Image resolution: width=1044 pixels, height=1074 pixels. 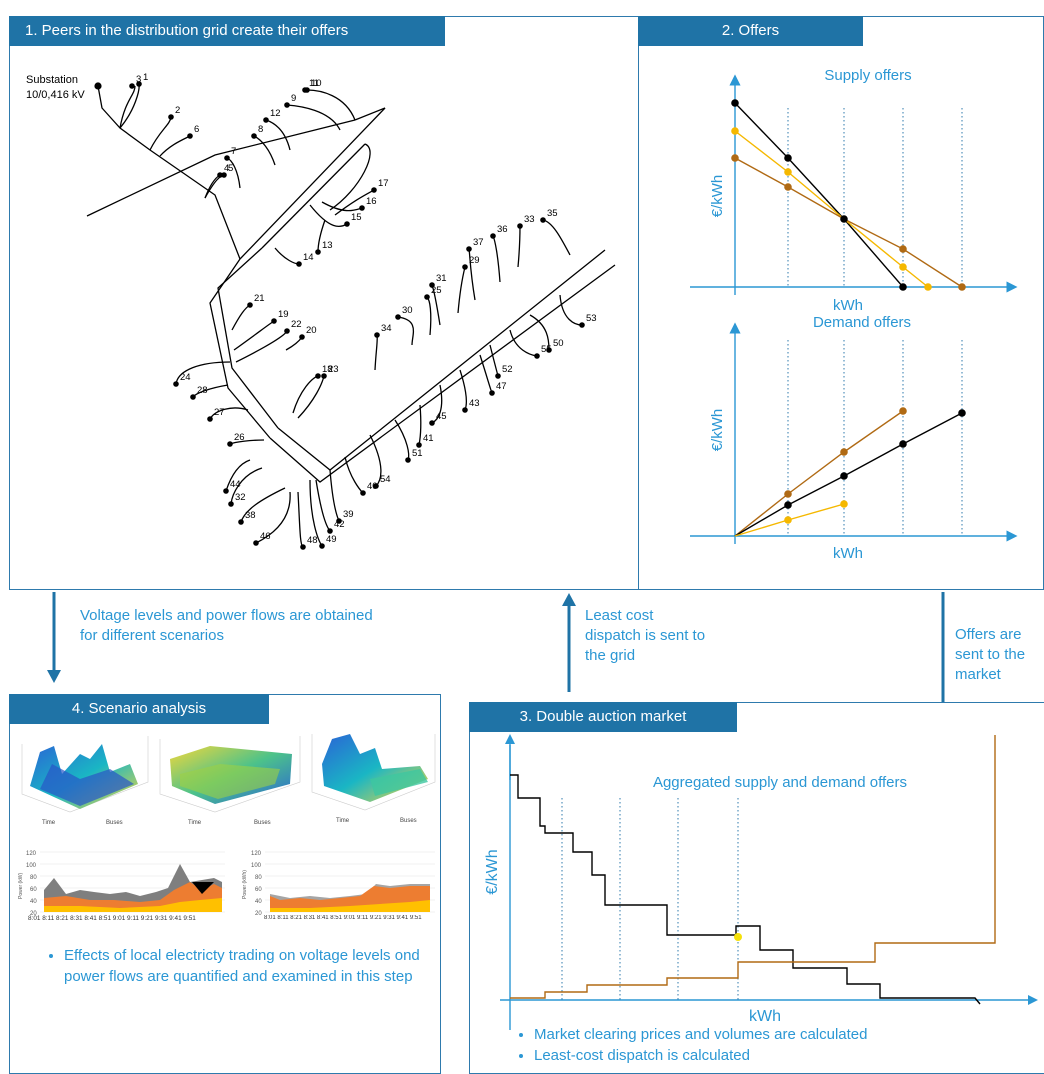 I want to click on area-chart-right: 120 100 80 60 40 20 Power (kWh), so click(x=338, y=884).